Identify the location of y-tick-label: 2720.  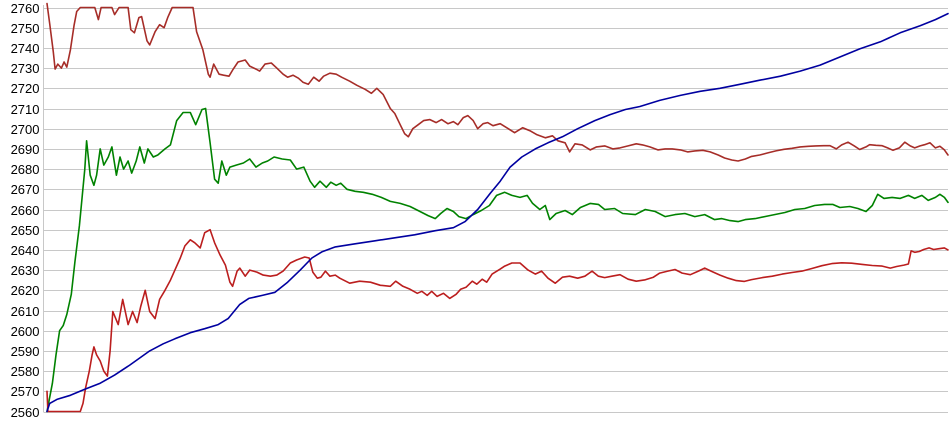
(25, 88).